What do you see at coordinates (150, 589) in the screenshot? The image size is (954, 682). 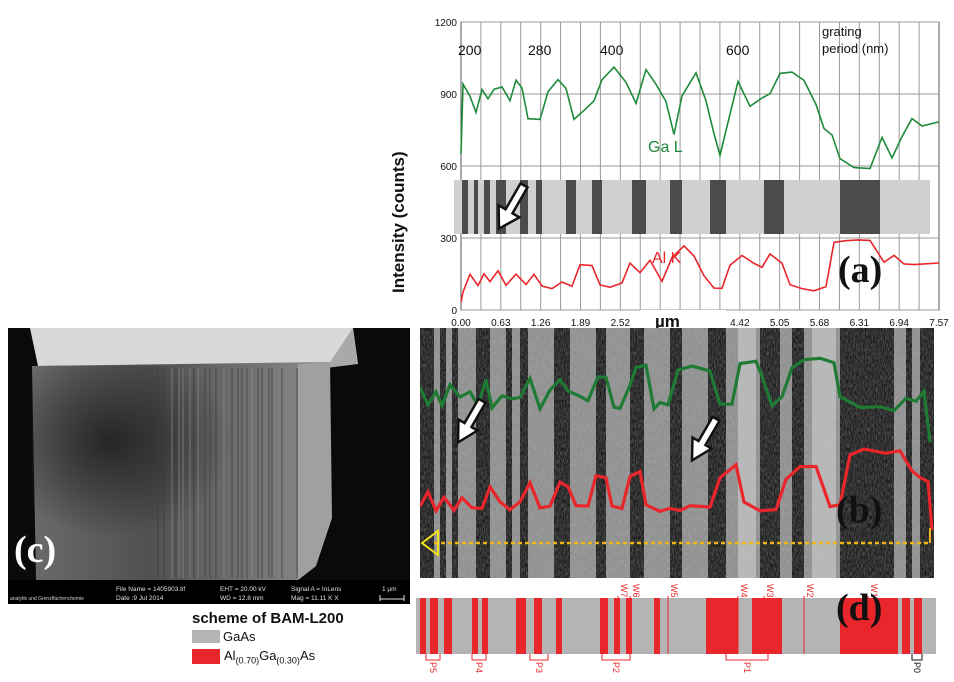 I see `file-name-text: File Name = 1405903.tif` at bounding box center [150, 589].